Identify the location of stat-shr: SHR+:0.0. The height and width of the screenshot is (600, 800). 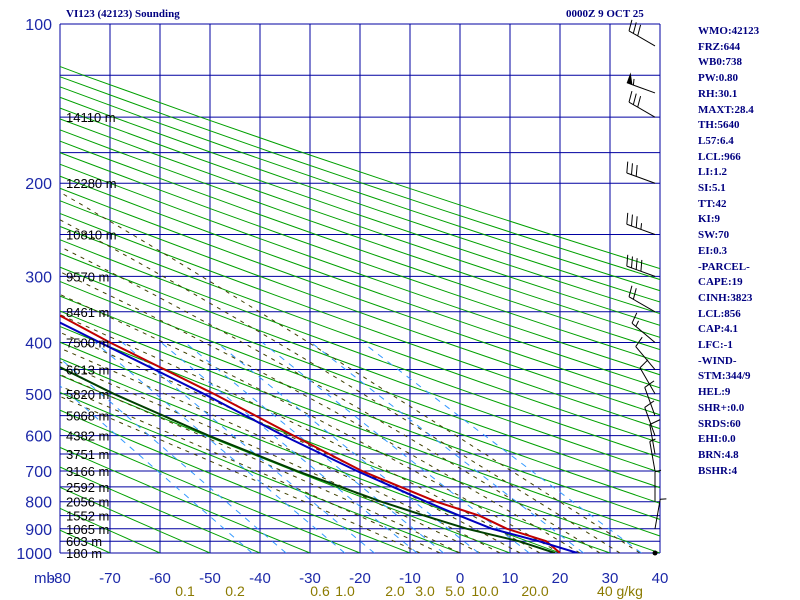
(721, 407).